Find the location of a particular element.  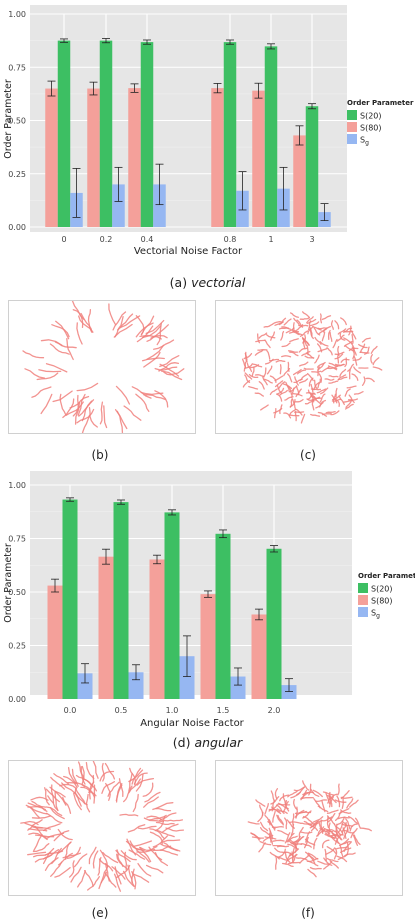

y-tick-label: 0.00 is located at coordinates (17, 699).